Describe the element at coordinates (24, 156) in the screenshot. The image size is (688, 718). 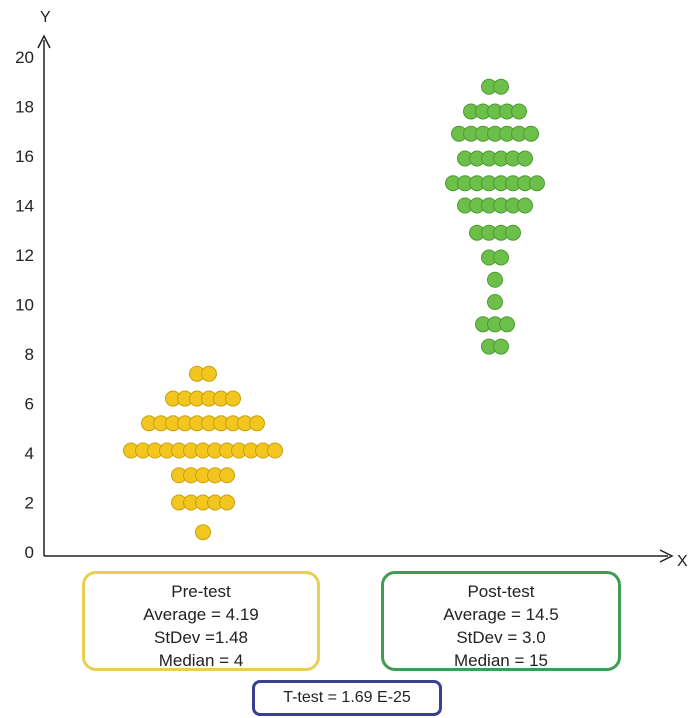
I see `y-tick-label: 16` at that location.